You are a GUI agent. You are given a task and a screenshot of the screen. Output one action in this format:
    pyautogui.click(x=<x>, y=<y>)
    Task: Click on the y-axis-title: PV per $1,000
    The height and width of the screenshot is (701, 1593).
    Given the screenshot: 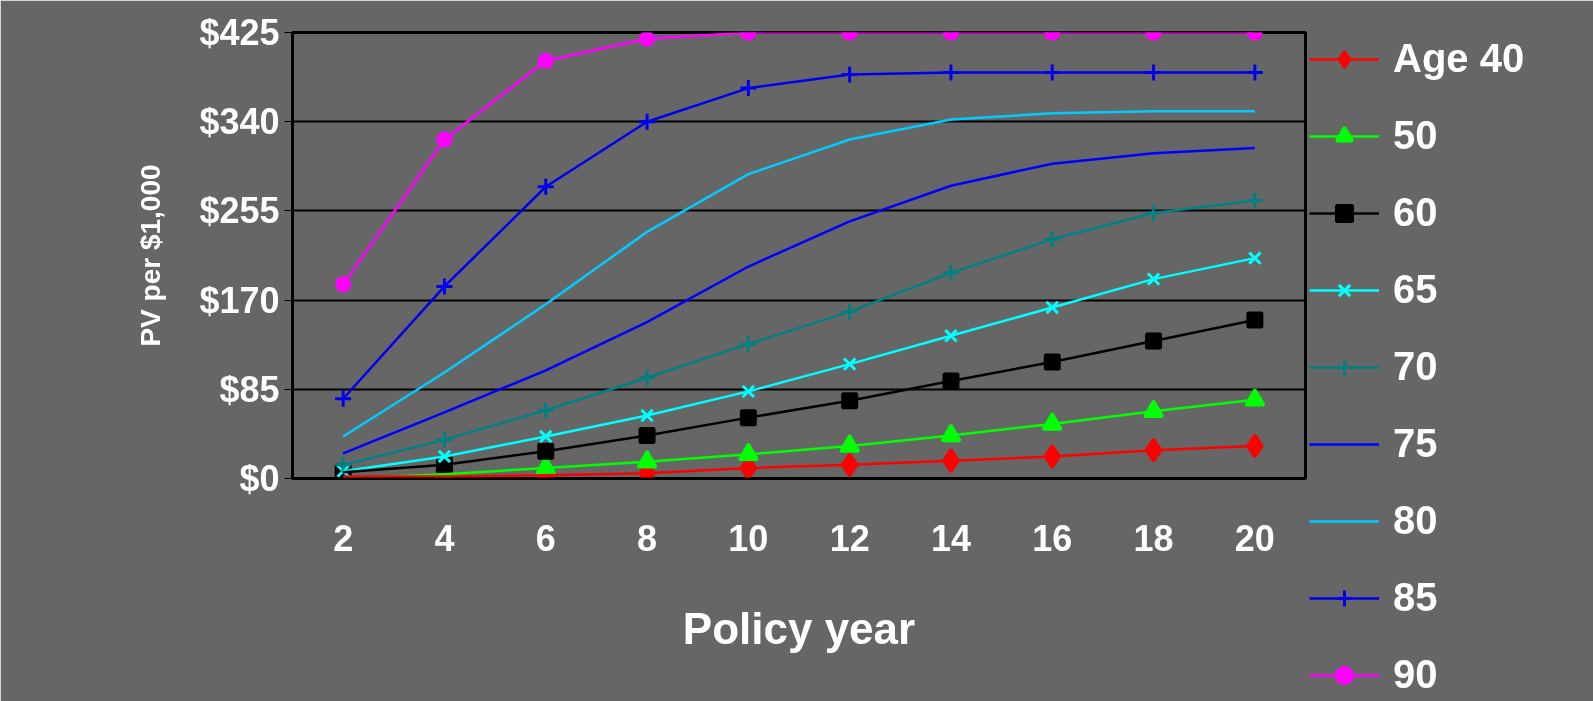 What is the action you would take?
    pyautogui.click(x=151, y=255)
    